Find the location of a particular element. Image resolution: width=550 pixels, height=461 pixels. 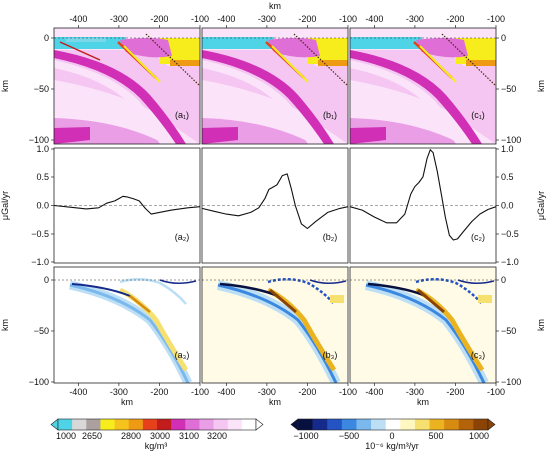

bottom-axis-label-a: km is located at coordinates (127, 402).